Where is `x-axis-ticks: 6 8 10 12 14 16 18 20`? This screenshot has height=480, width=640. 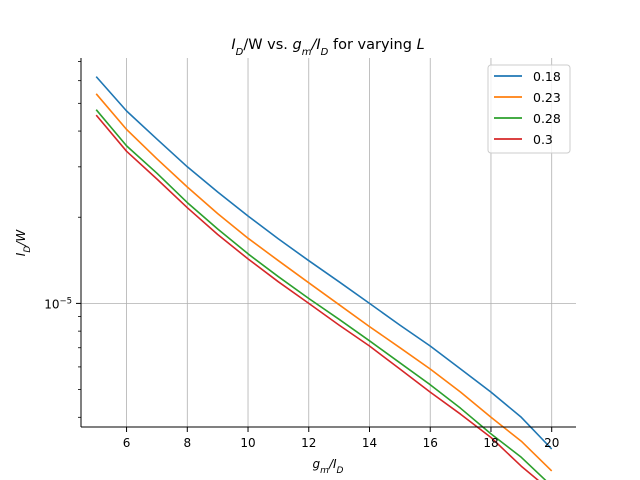
x-axis-ticks: 6 8 10 12 14 16 18 20 is located at coordinates (341, 438).